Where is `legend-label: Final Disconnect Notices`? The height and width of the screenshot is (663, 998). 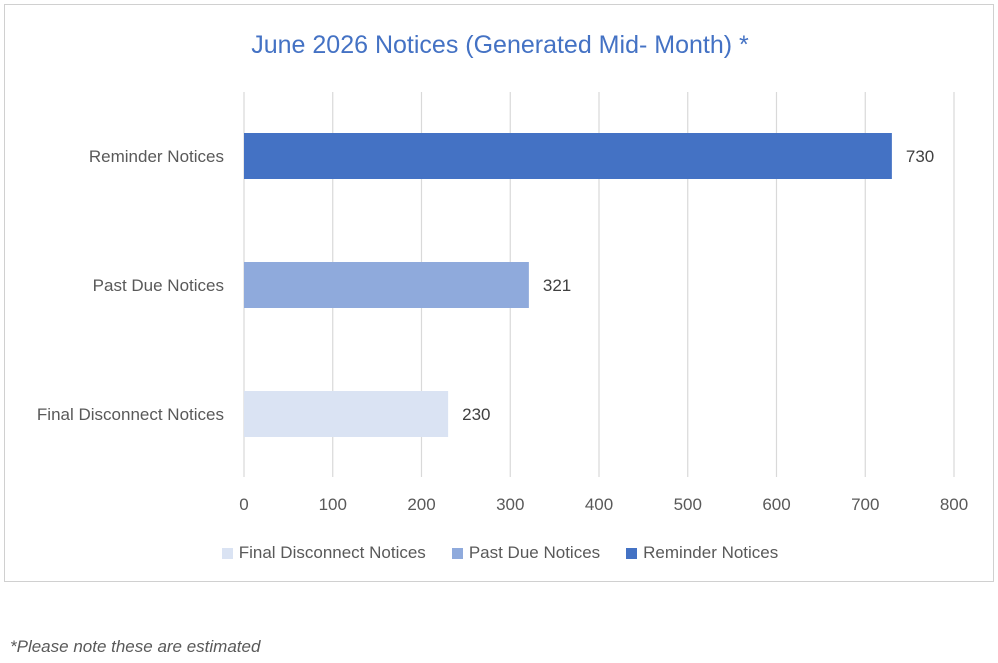
legend-label: Final Disconnect Notices is located at coordinates (332, 552).